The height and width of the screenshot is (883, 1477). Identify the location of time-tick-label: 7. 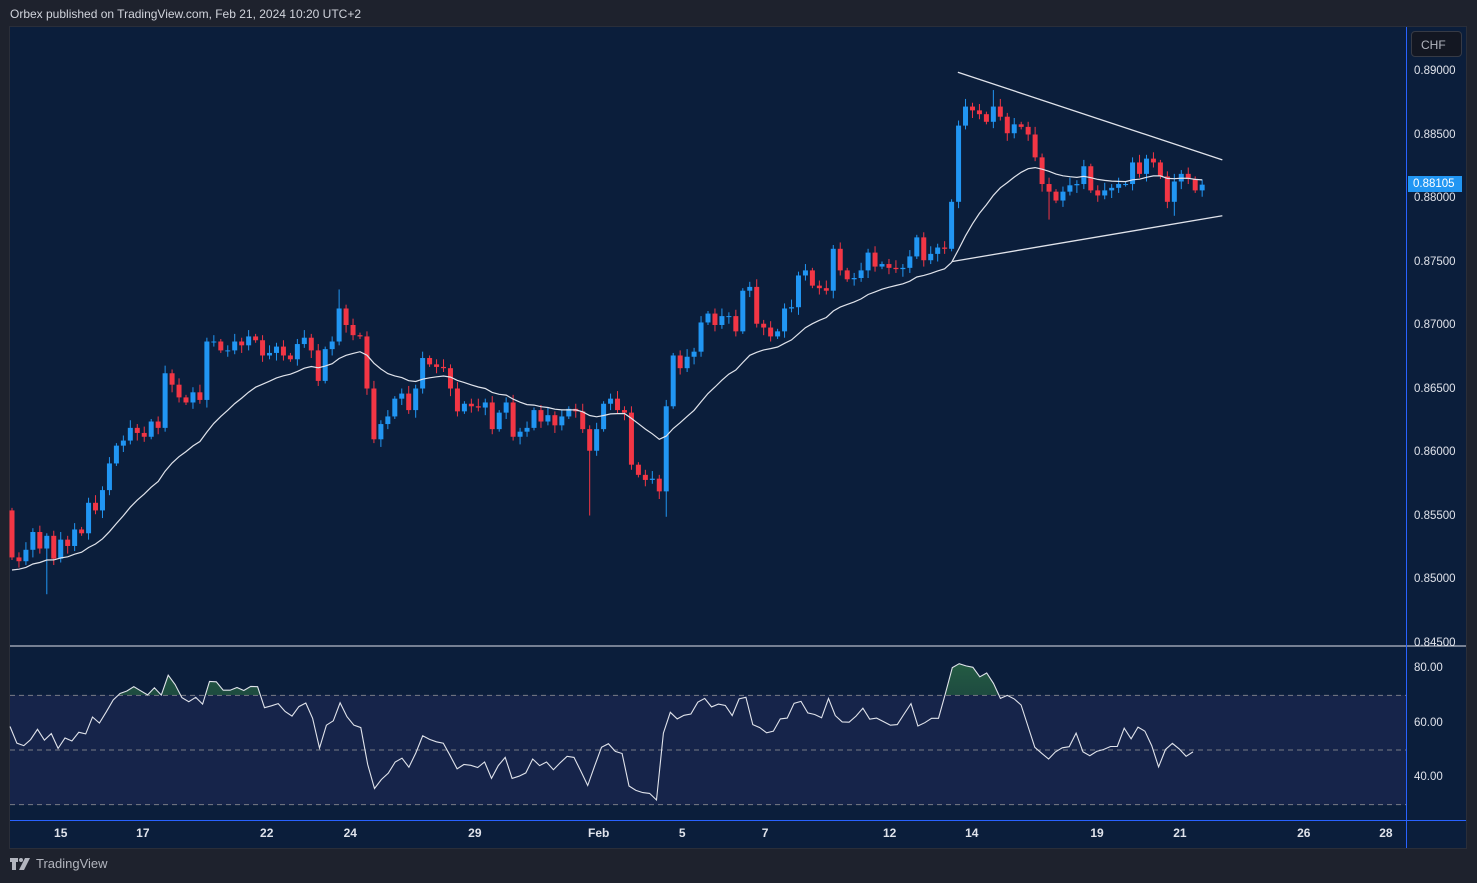
(765, 833).